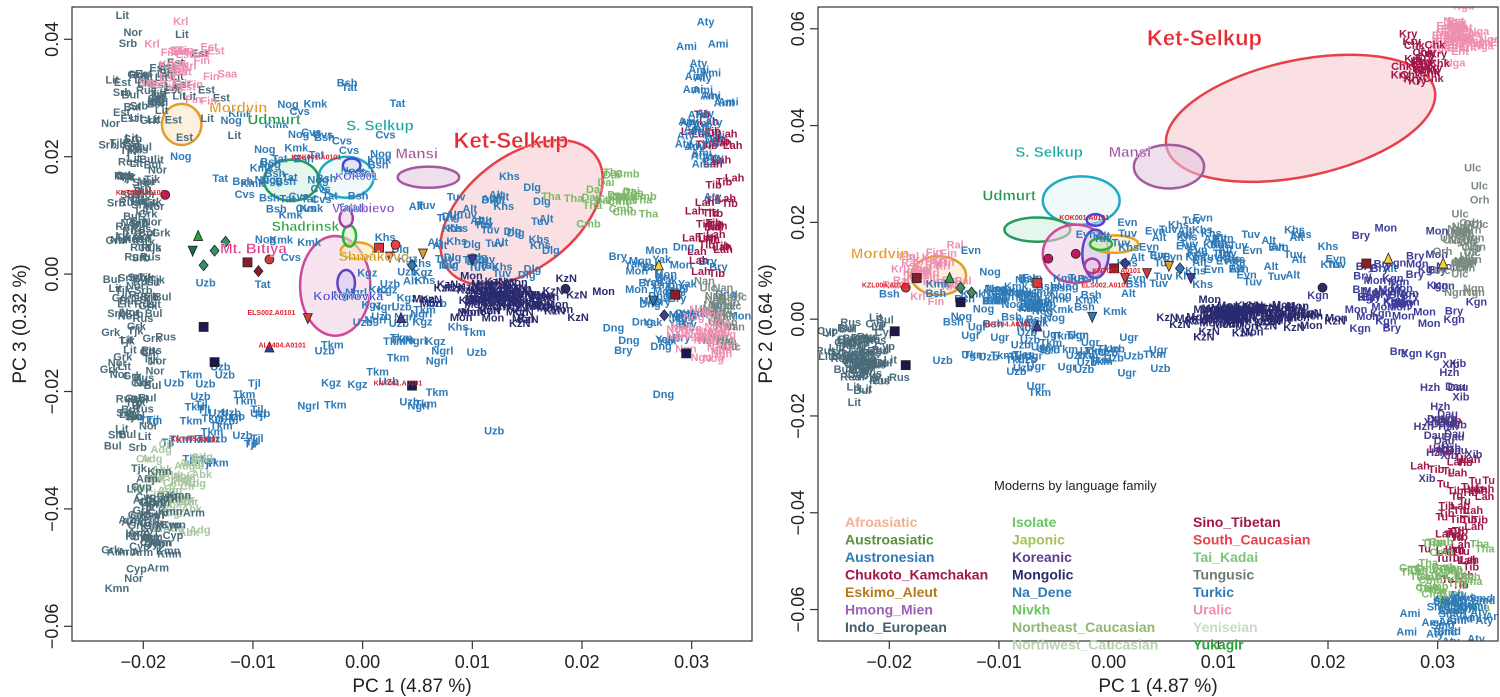 The height and width of the screenshot is (697, 1500). What do you see at coordinates (173, 121) in the screenshot?
I see `population-label: Est` at bounding box center [173, 121].